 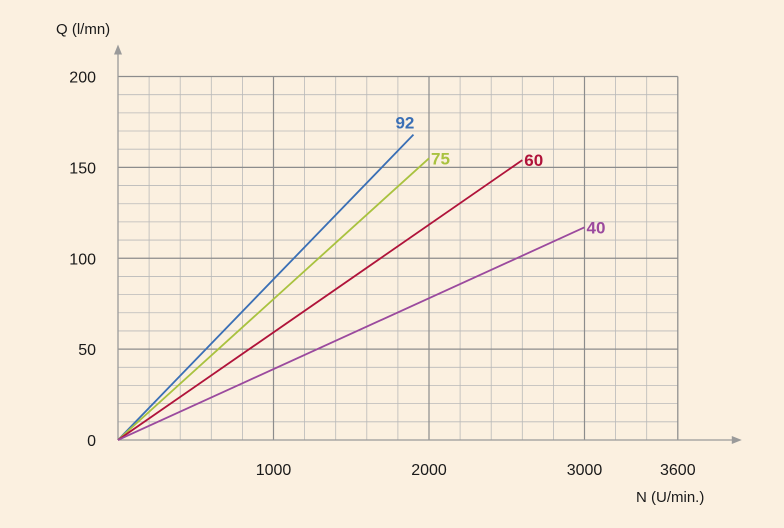 I want to click on x-tick-label: 3000, so click(x=585, y=470).